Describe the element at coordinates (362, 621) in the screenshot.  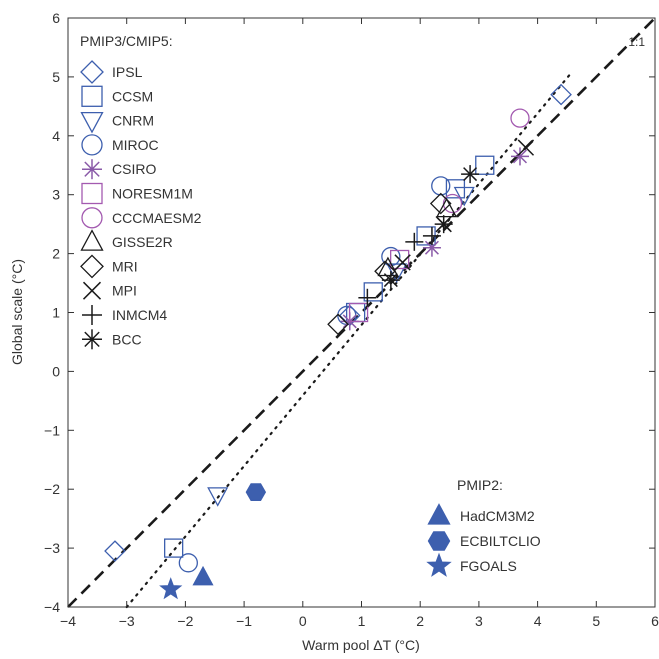
I see `x-tick-label: 1` at that location.